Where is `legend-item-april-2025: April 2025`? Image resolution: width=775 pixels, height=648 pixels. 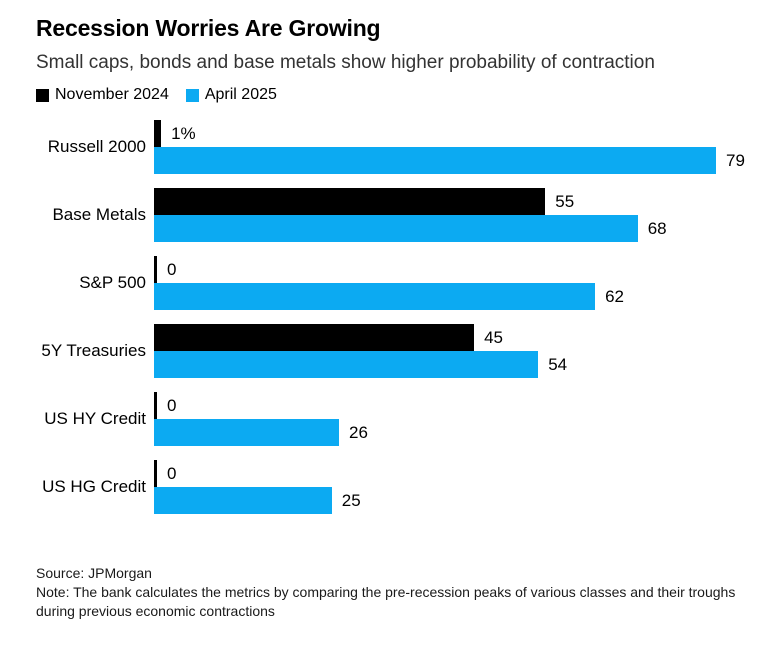
legend-item-april-2025: April 2025 is located at coordinates (231, 95).